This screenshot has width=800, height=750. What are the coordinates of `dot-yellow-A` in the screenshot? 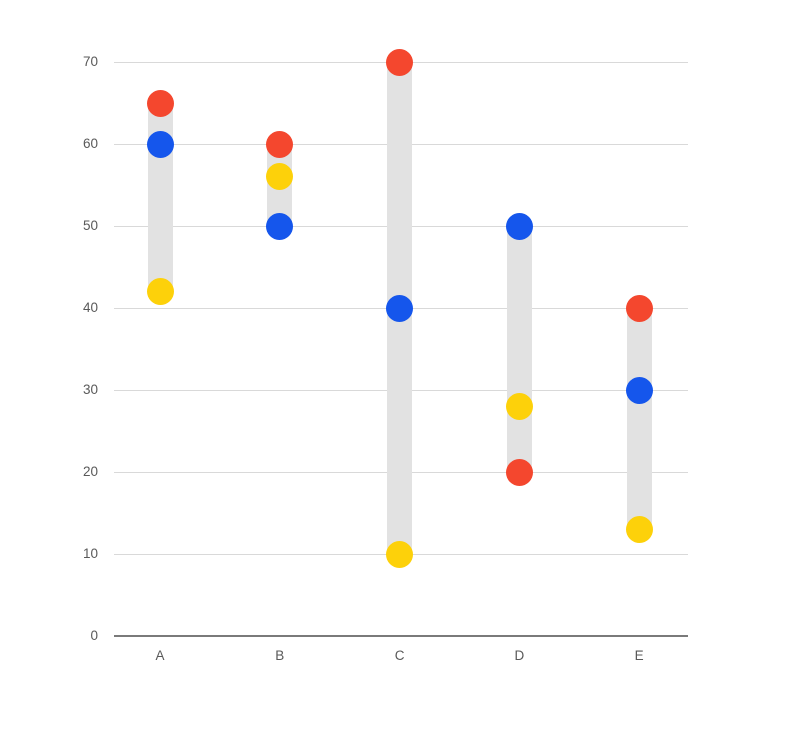 It's located at (160, 292).